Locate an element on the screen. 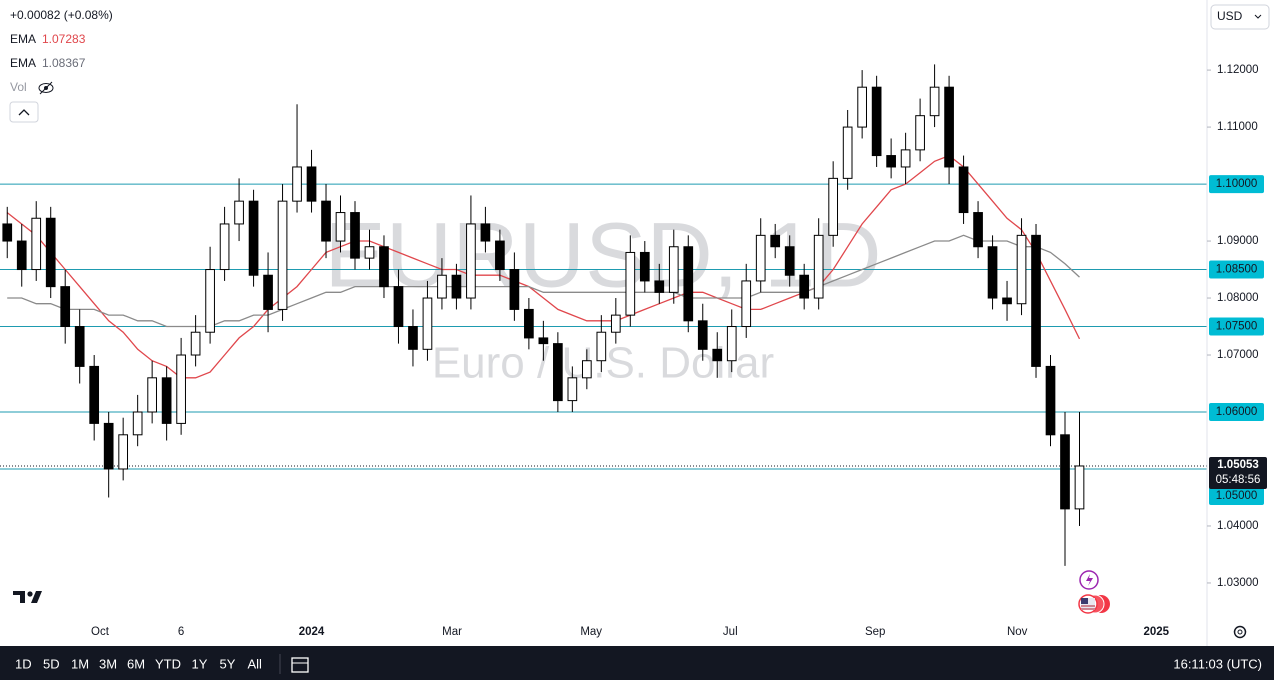 The image size is (1274, 680). x-tick-label: Mar is located at coordinates (452, 632).